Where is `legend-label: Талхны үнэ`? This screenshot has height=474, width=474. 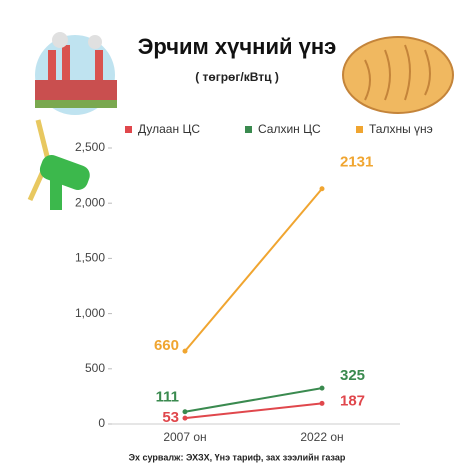 legend-label: Талхны үнэ is located at coordinates (401, 129).